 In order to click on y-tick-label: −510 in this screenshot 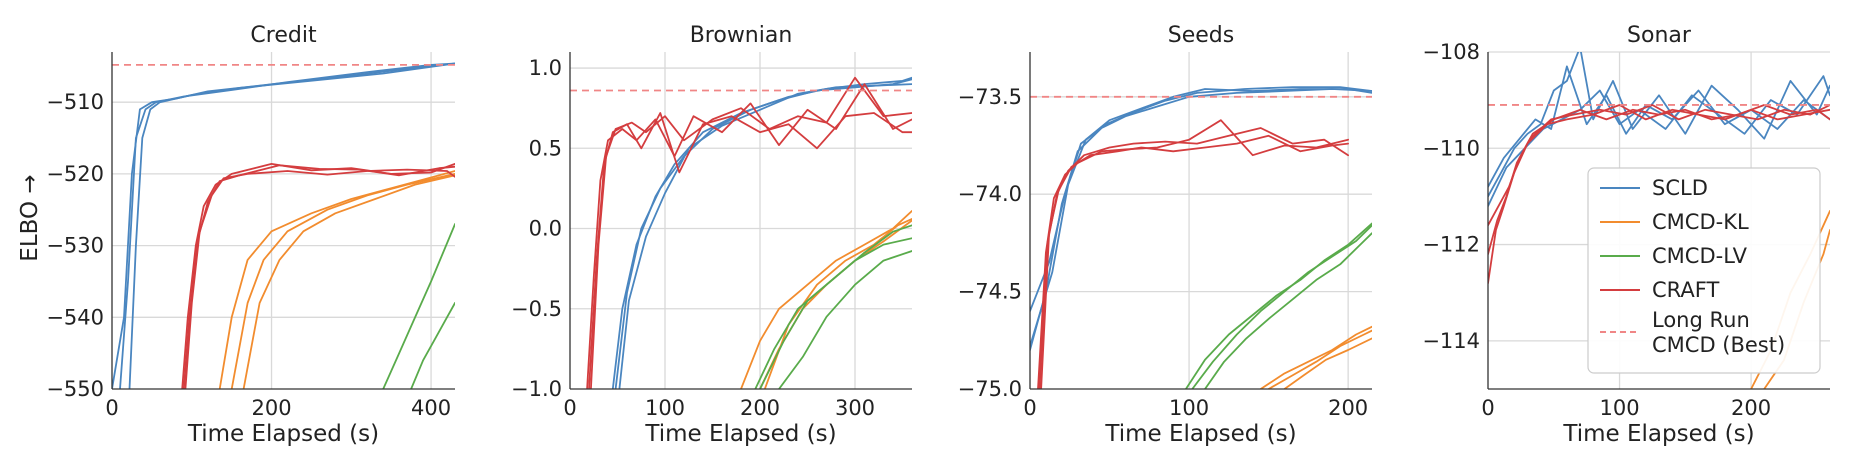, I will do `click(75, 102)`.